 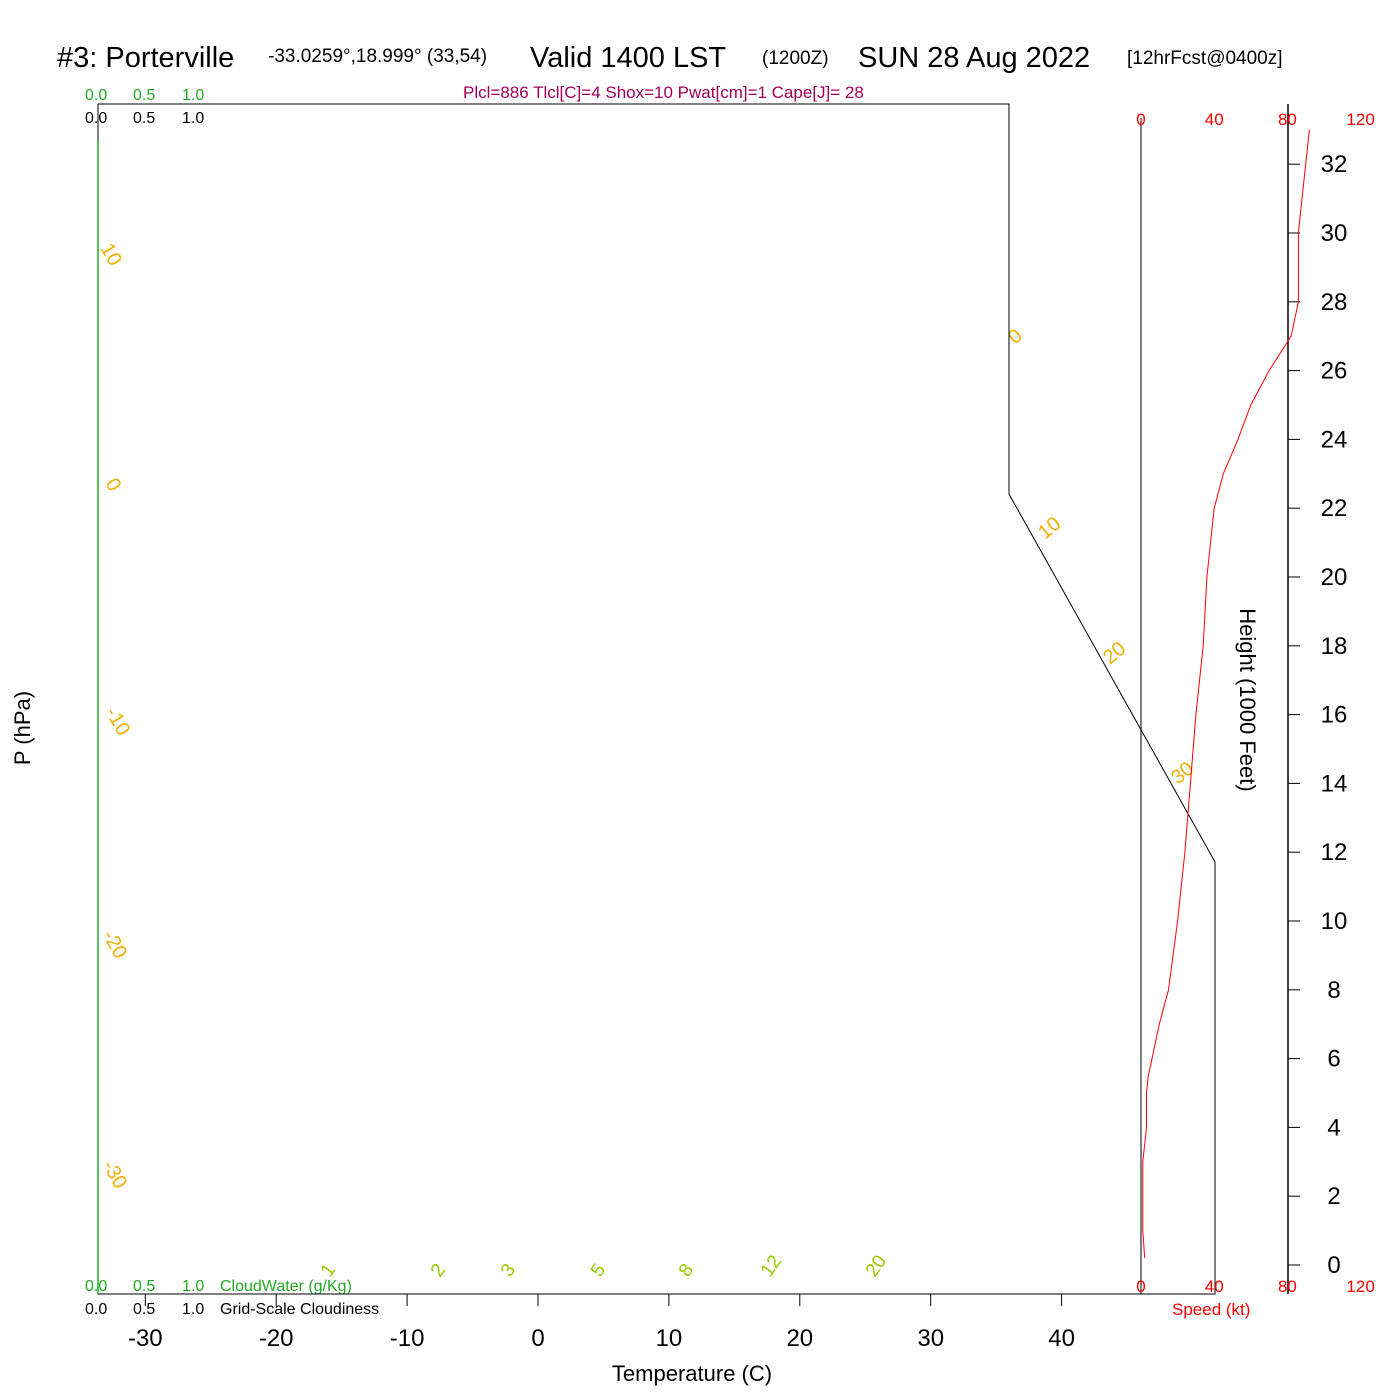 What do you see at coordinates (407, 1338) in the screenshot?
I see `temperature-tick-label: -10` at bounding box center [407, 1338].